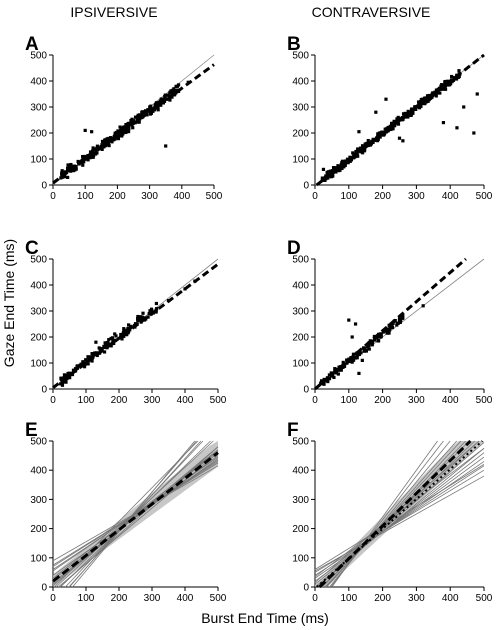 The image size is (496, 630). What do you see at coordinates (294, 248) in the screenshot?
I see `panel-letter: D` at bounding box center [294, 248].